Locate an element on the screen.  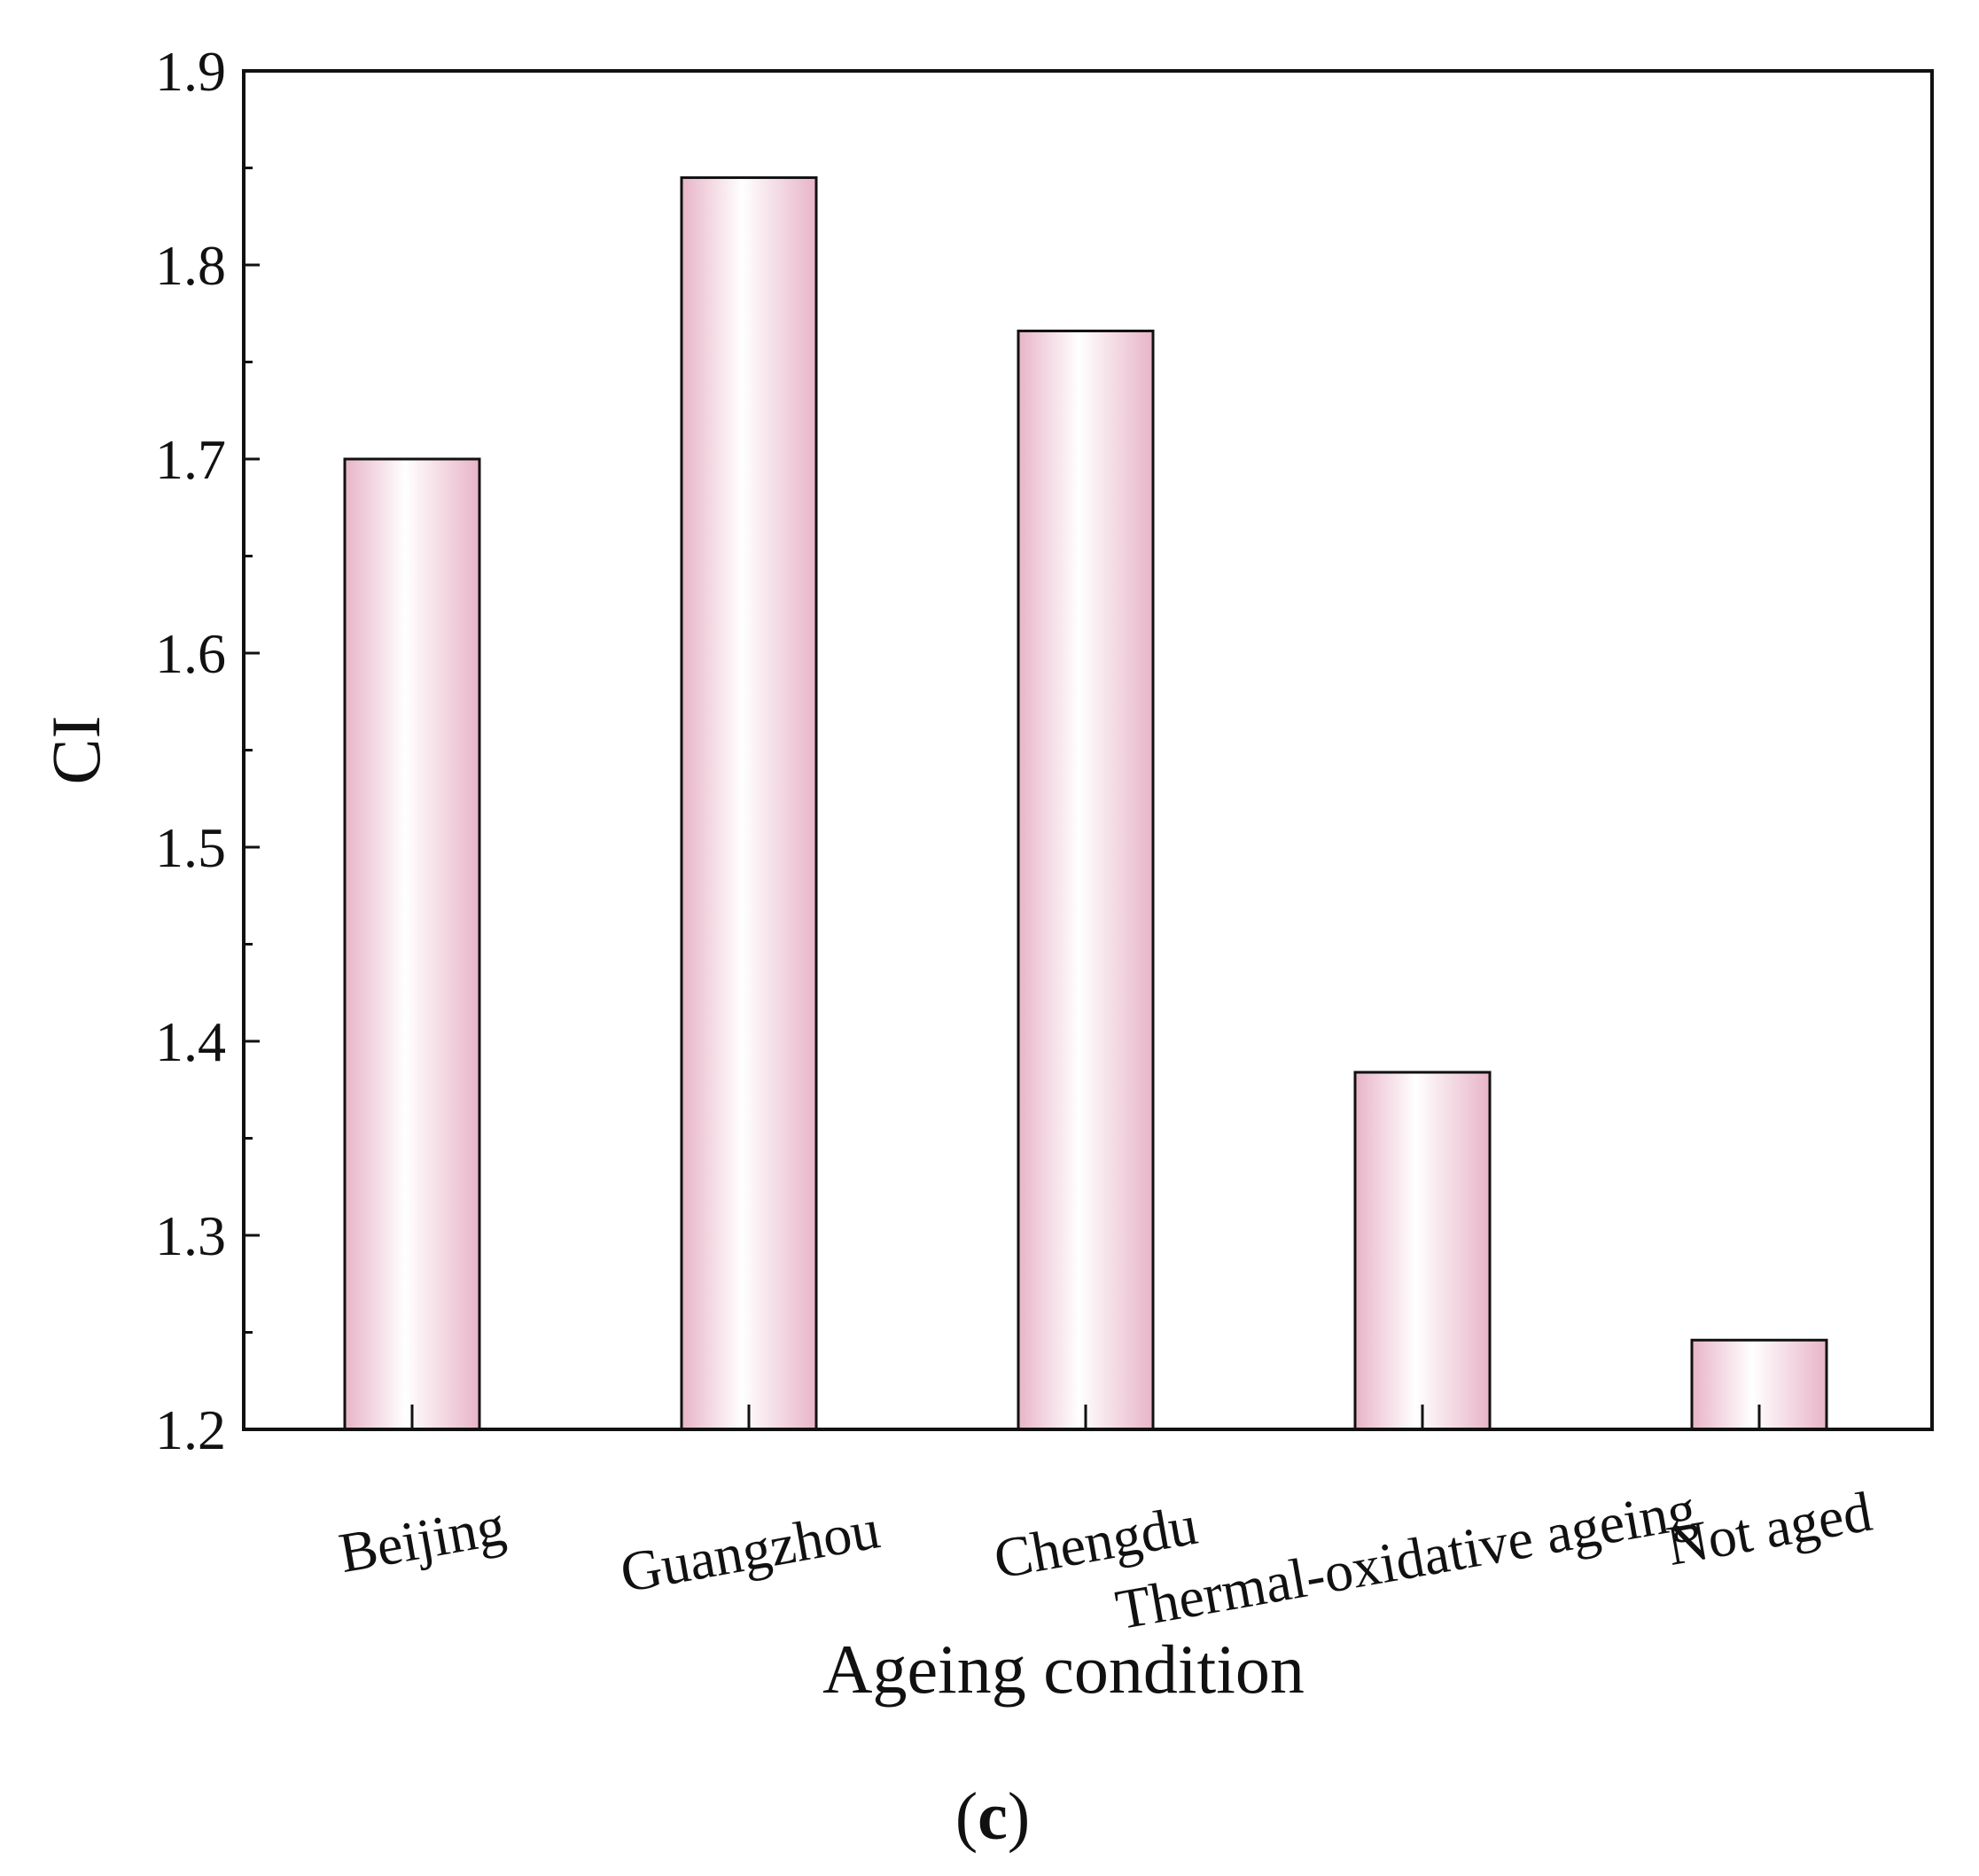
caption-close-paren: ) is located at coordinates (1019, 1816).